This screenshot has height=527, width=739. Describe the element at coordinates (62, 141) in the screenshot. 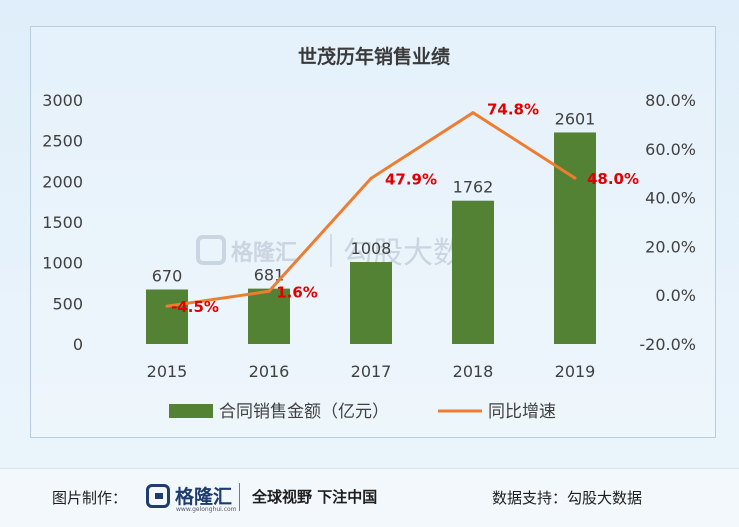

I see `left-tick-label: 2500` at that location.